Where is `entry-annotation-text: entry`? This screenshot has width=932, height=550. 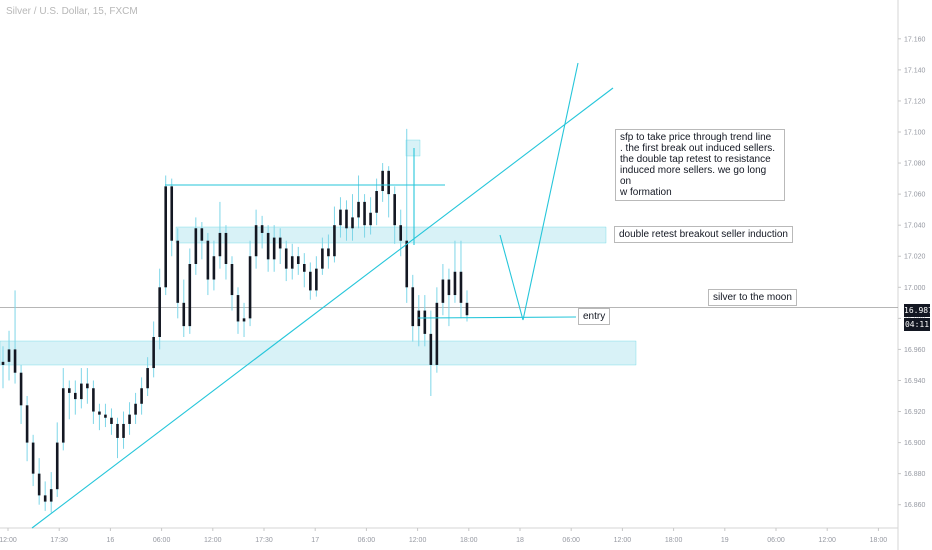
entry-annotation-text: entry is located at coordinates (594, 316).